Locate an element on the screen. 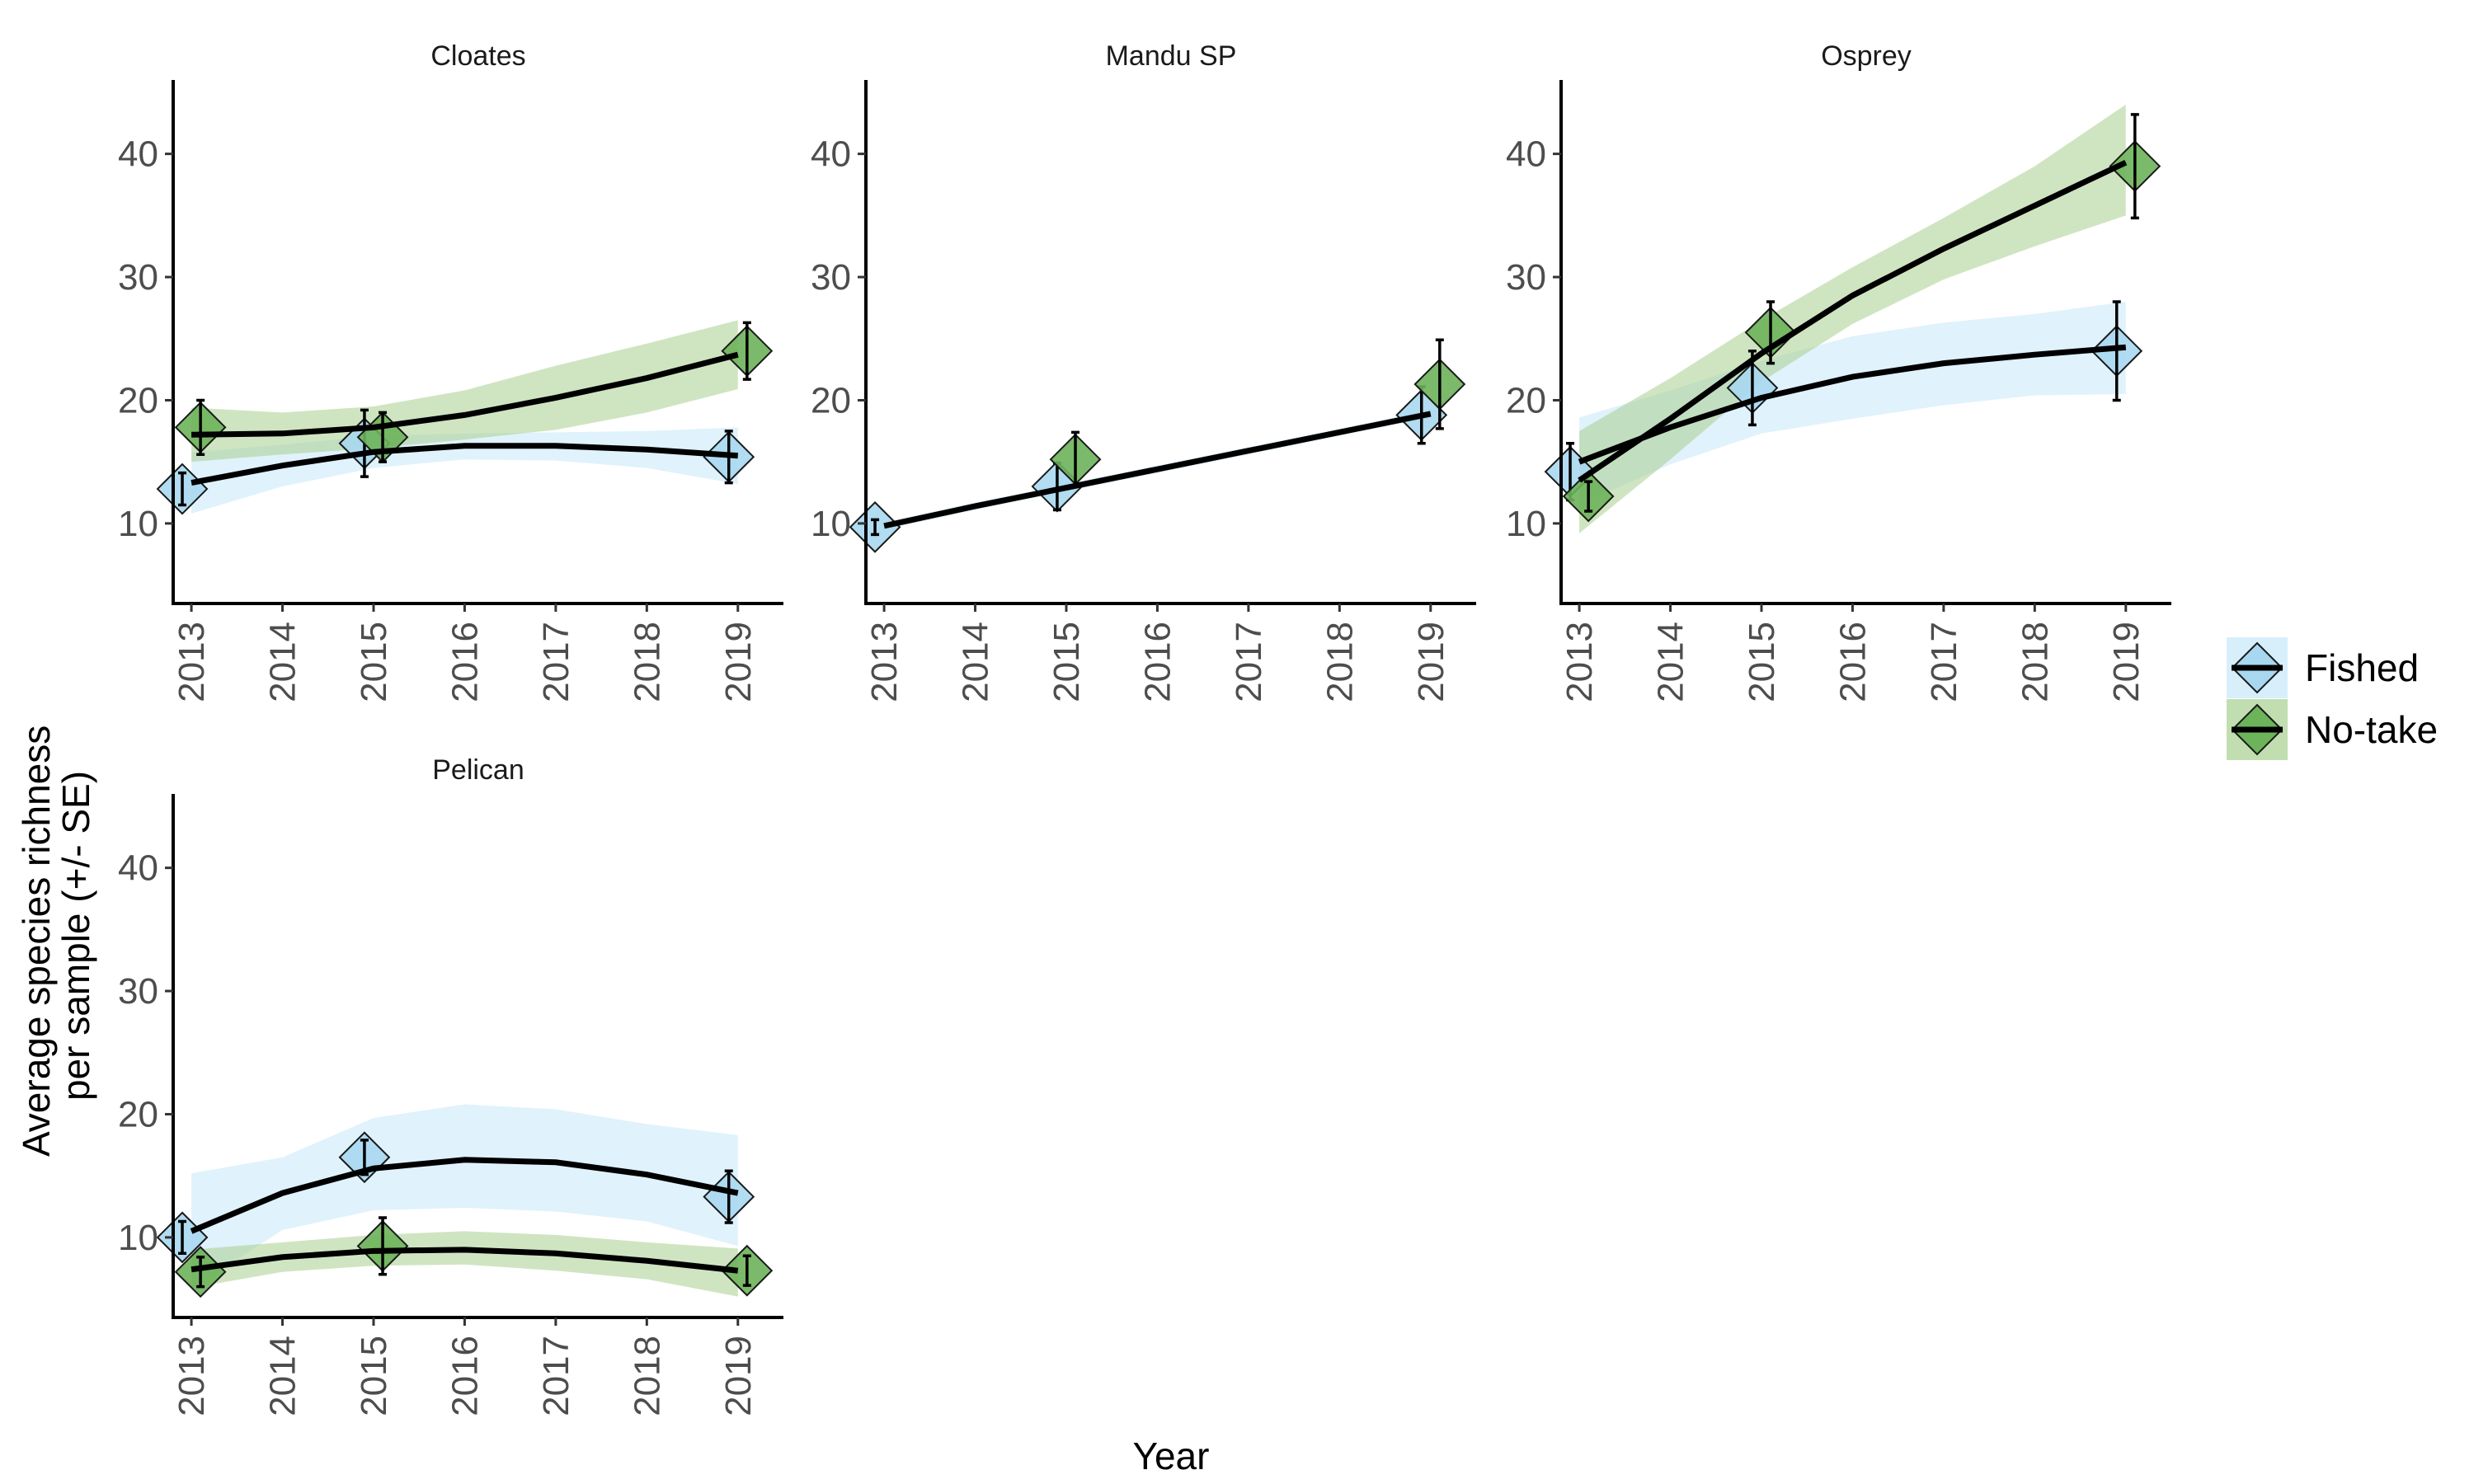  panel-title: Pelican is located at coordinates (478, 770).